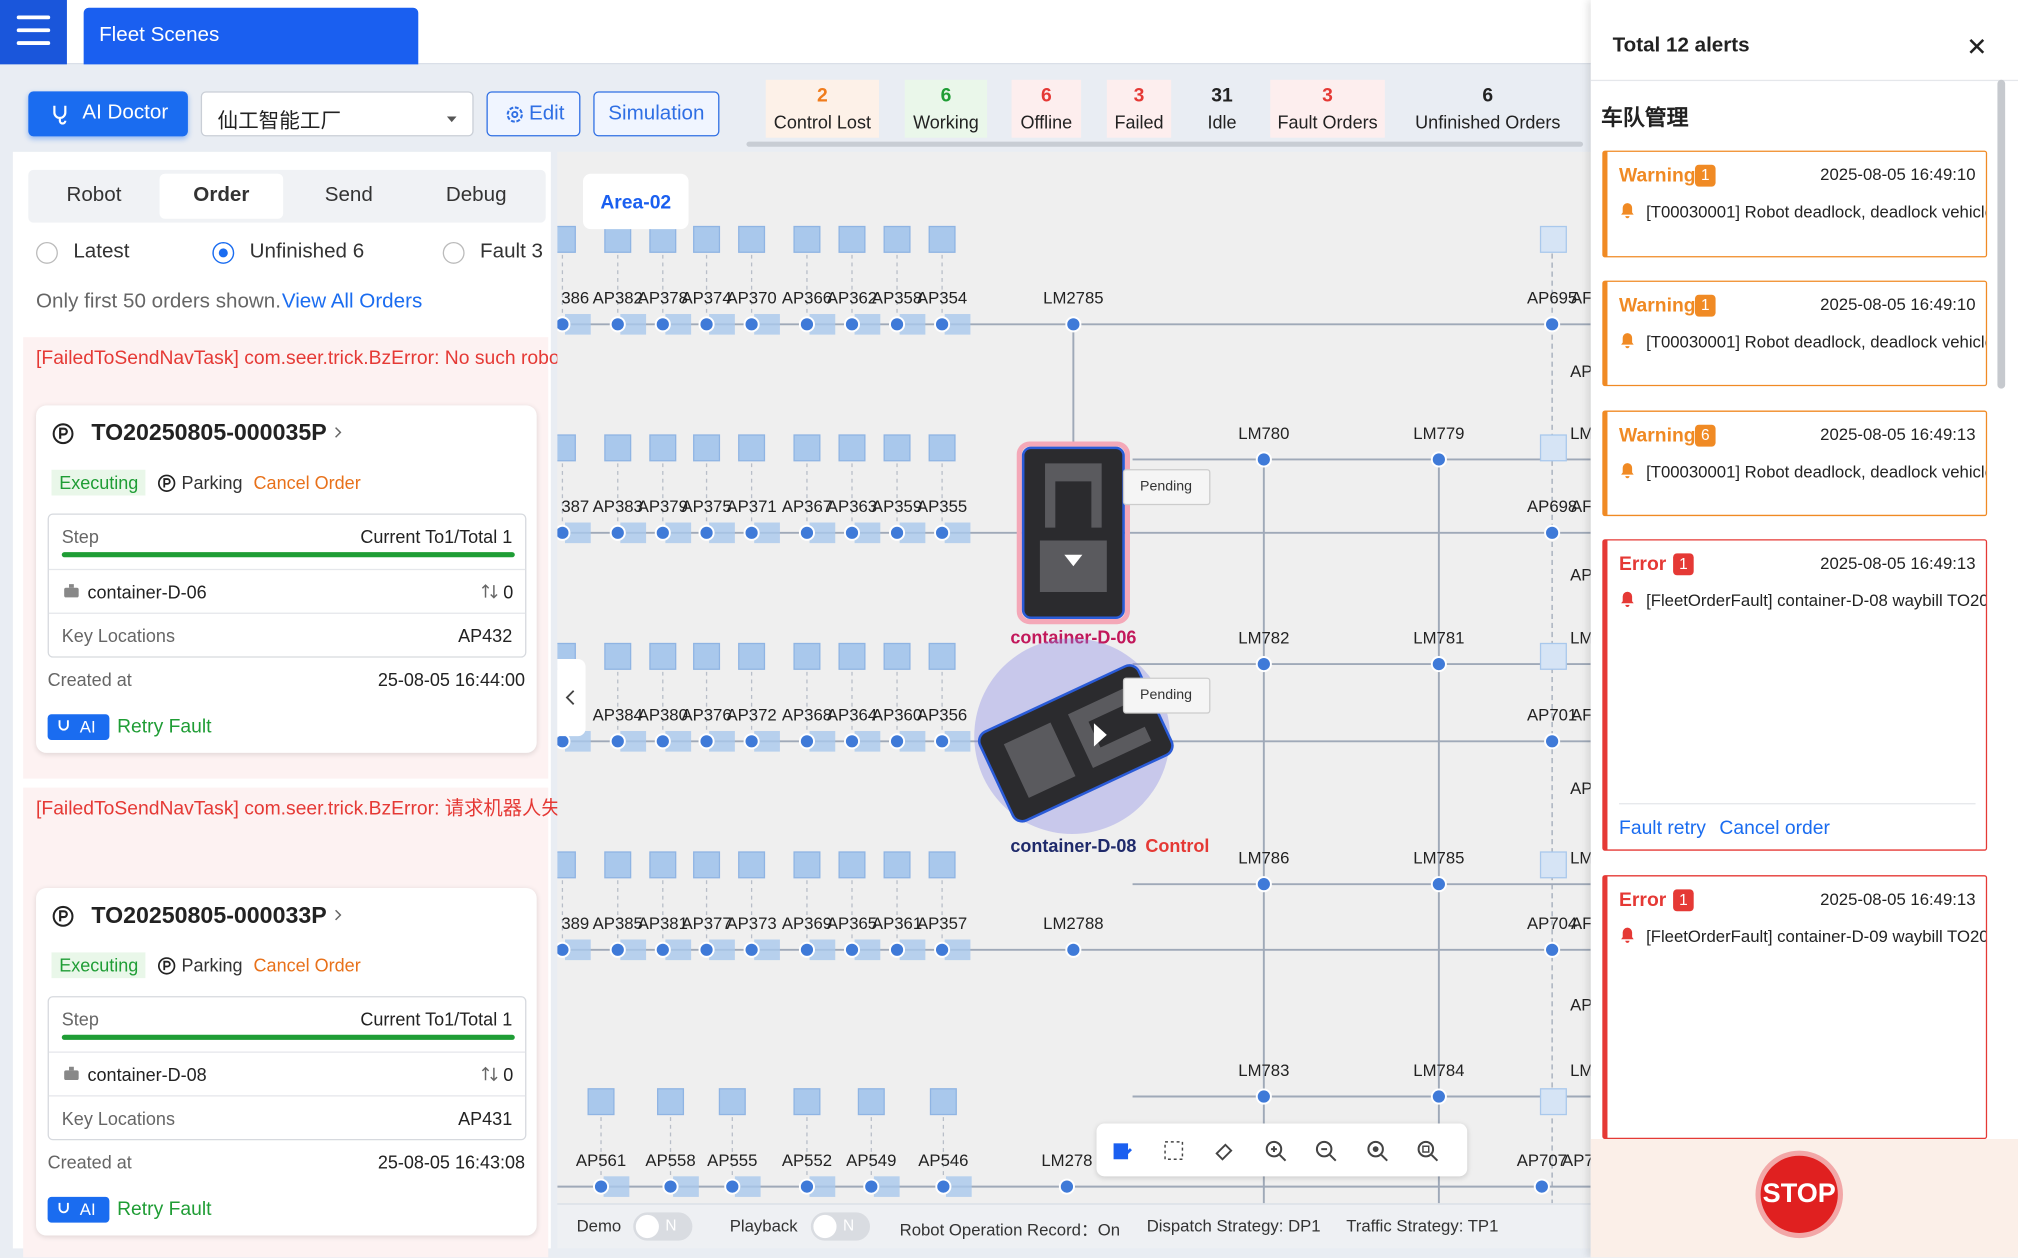  Describe the element at coordinates (251, 36) in the screenshot. I see `scene-tab: Fleet Scenes` at that location.